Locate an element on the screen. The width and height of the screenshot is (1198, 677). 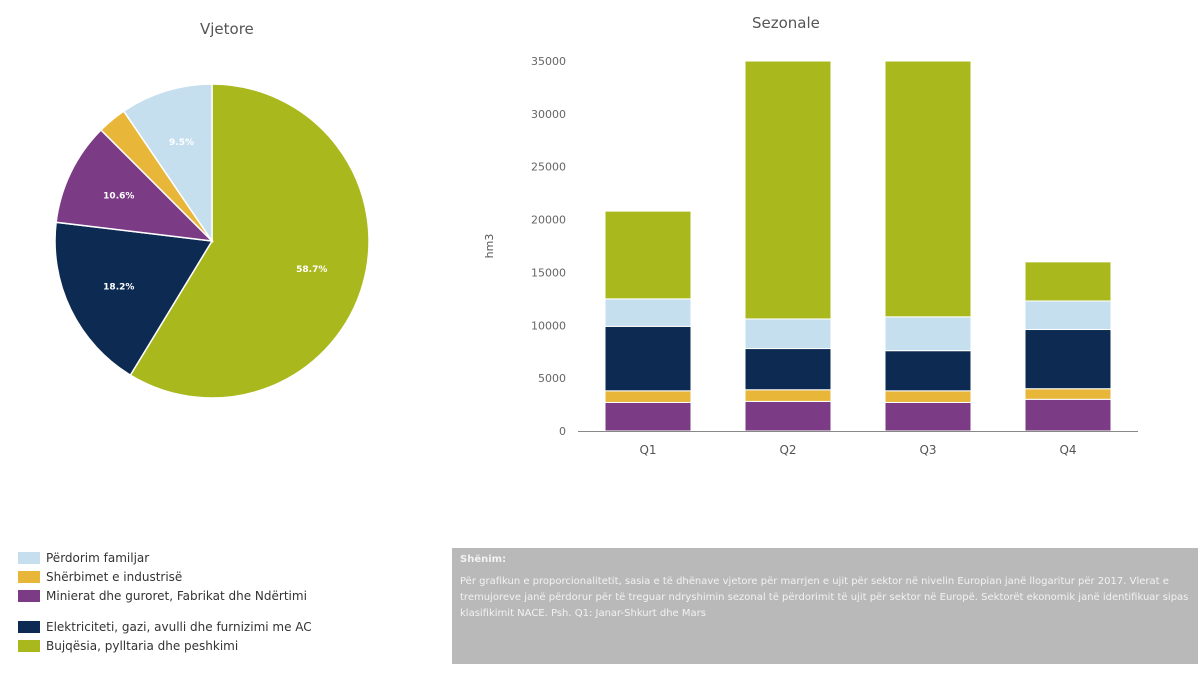
pie-data-label: 58.7% is located at coordinates (311, 270).